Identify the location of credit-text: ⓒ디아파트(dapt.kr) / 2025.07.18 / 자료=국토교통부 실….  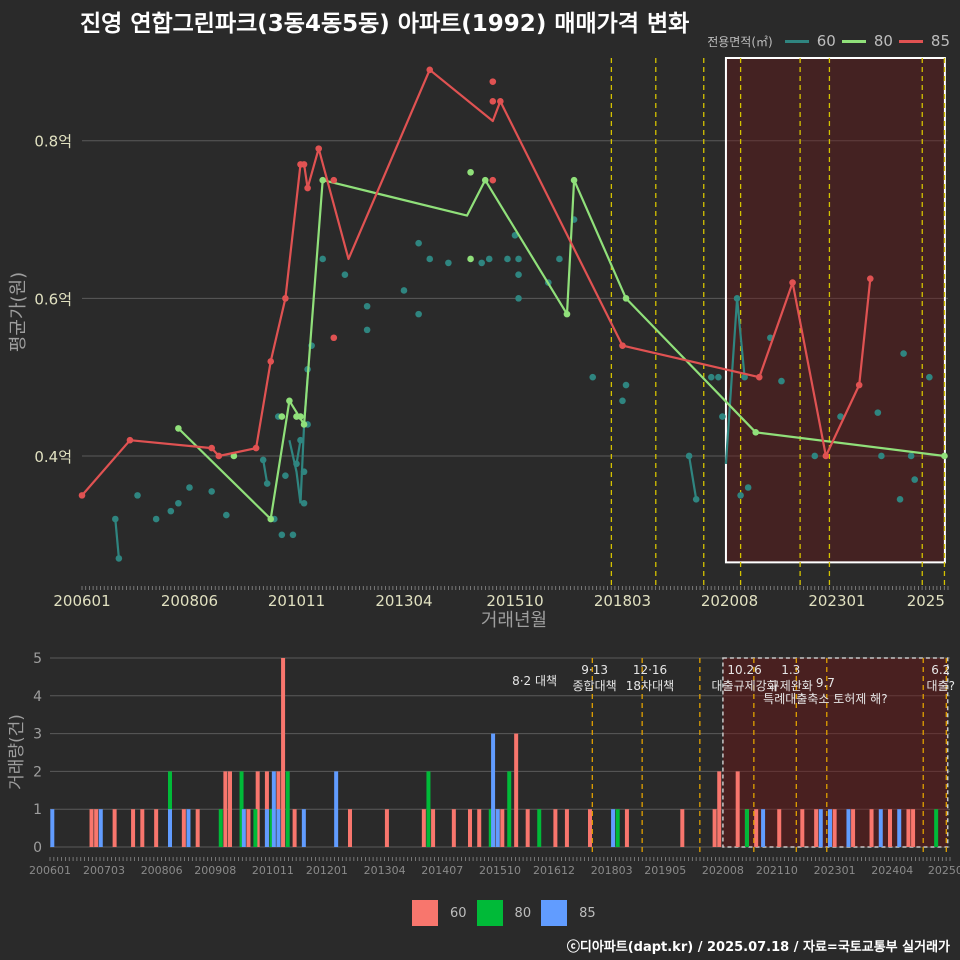
(758, 947).